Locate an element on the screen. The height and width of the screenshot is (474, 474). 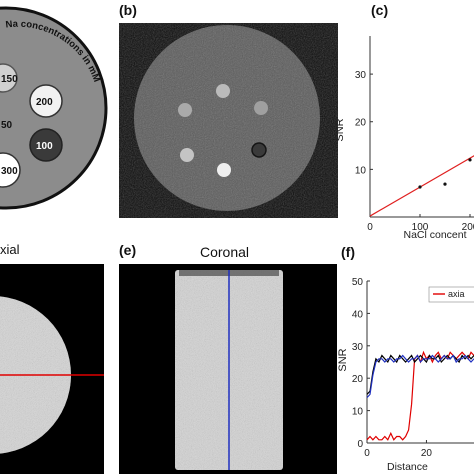
legend-label: axia is located at coordinates (456, 294).